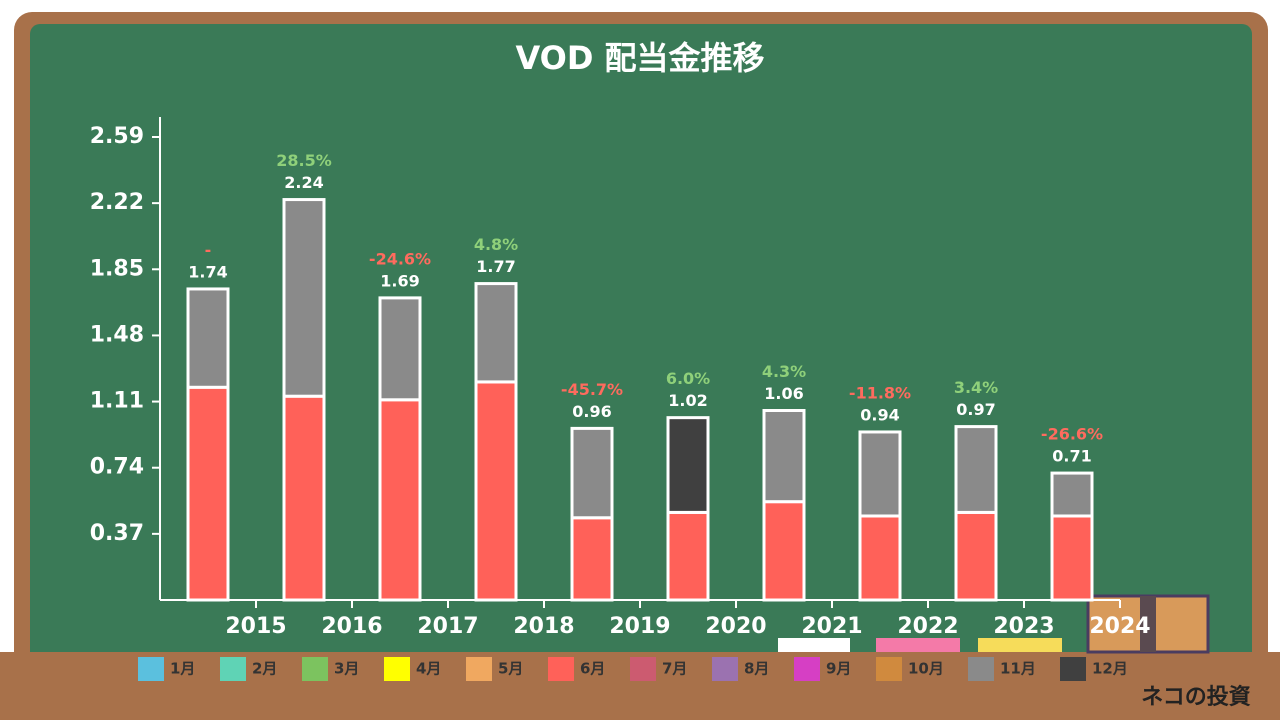  I want to click on y-tick-label: 1.85, so click(117, 268).